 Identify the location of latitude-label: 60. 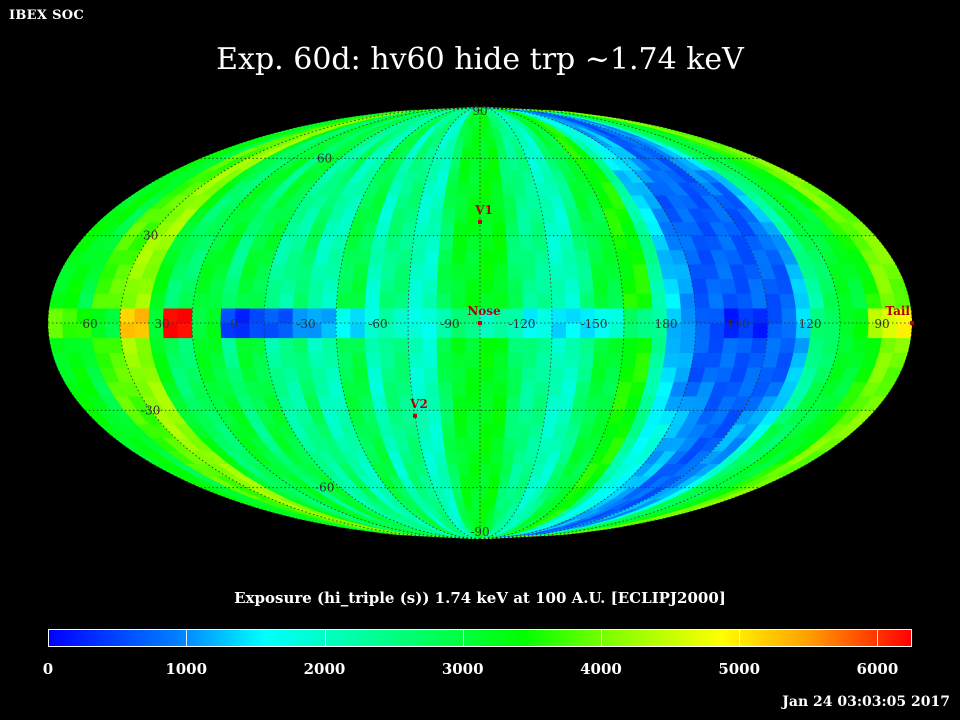
(324, 158).